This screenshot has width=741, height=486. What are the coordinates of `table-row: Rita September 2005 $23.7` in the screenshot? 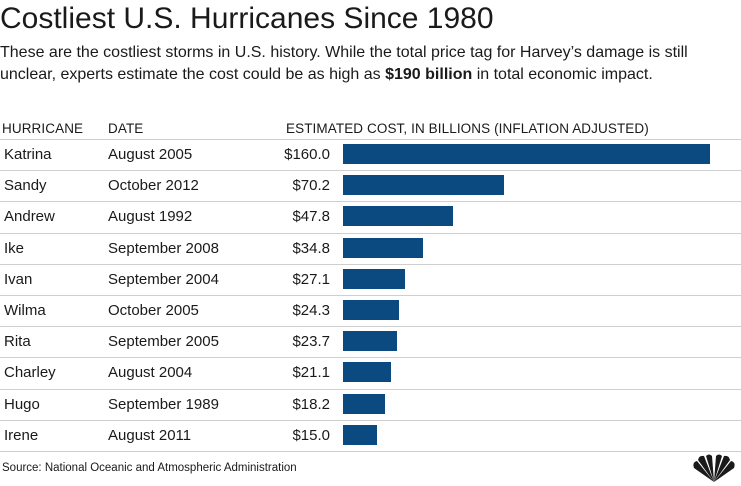 It's located at (370, 341).